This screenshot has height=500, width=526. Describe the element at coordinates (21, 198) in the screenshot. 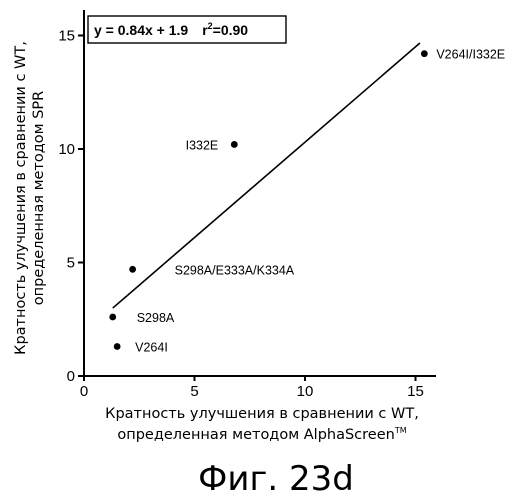

I see `y-axis-label-line1: Кратность улучшения в сравнении с WT,` at that location.